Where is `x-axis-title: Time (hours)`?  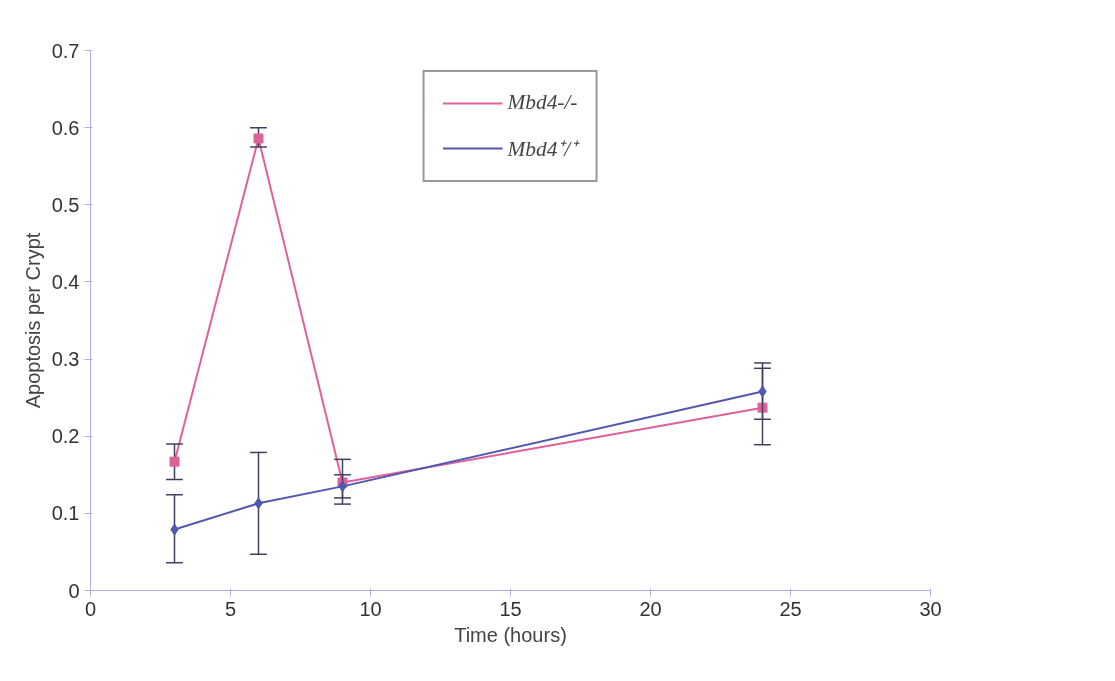
x-axis-title: Time (hours) is located at coordinates (510, 634).